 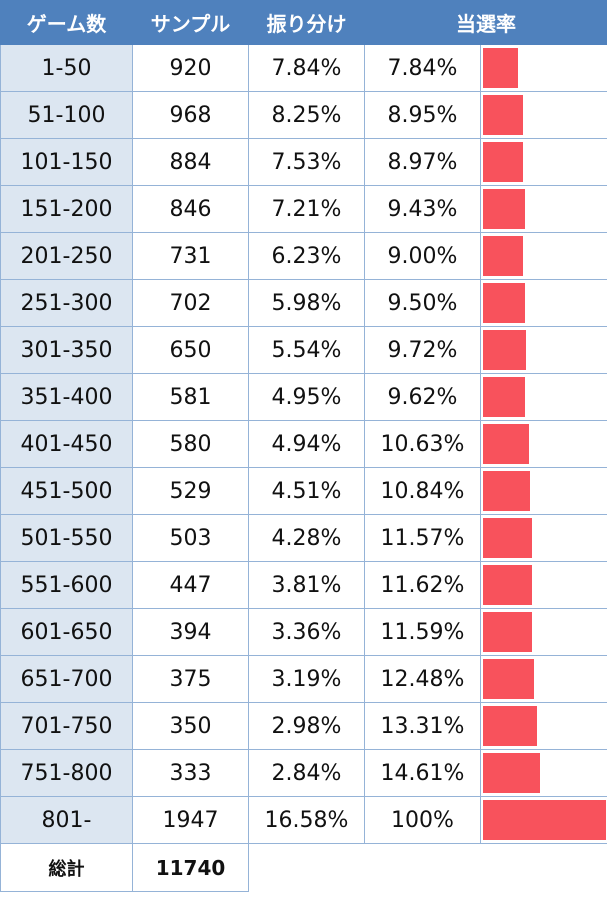 What do you see at coordinates (66, 773) in the screenshot?
I see `games-cell: 751-800` at bounding box center [66, 773].